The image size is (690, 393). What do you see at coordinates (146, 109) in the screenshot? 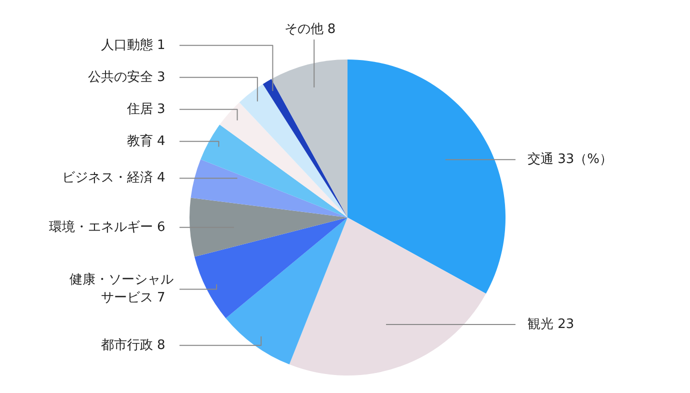
I see `slice-label: 住居 3` at bounding box center [146, 109].